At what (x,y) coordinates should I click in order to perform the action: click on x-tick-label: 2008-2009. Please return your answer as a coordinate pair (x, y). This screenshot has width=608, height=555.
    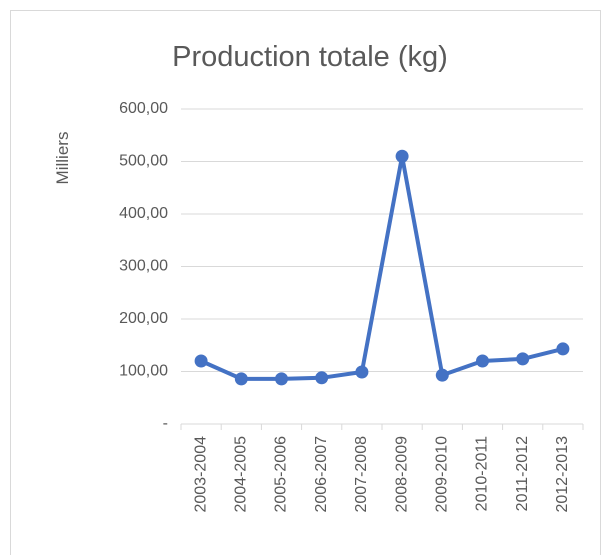
    Looking at the image, I should click on (401, 474).